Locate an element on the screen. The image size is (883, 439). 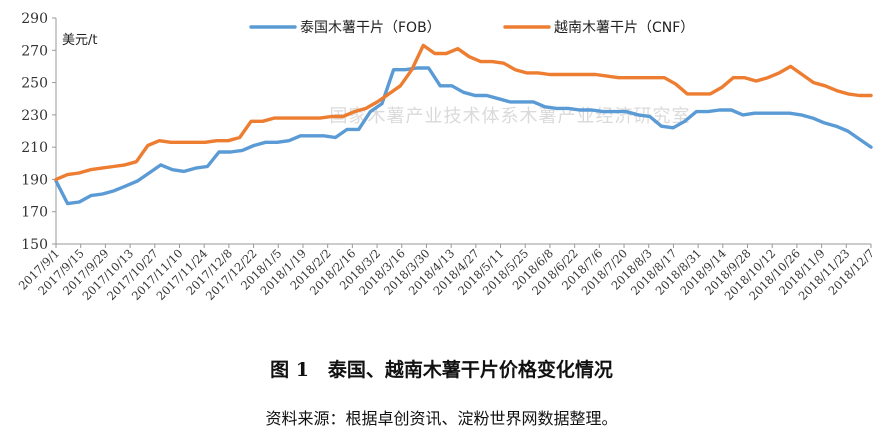
y-axis-unit-label: 美元/t is located at coordinates (79, 40).